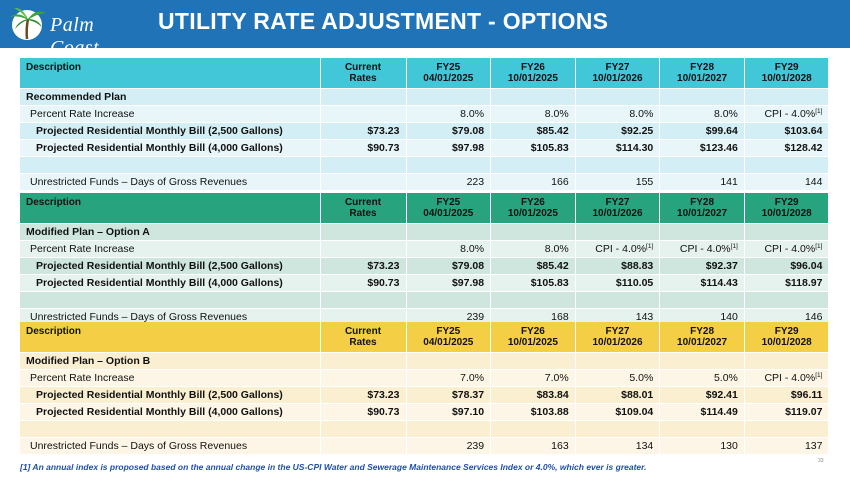 The width and height of the screenshot is (850, 478). I want to click on percent-rate-value, so click(363, 114).